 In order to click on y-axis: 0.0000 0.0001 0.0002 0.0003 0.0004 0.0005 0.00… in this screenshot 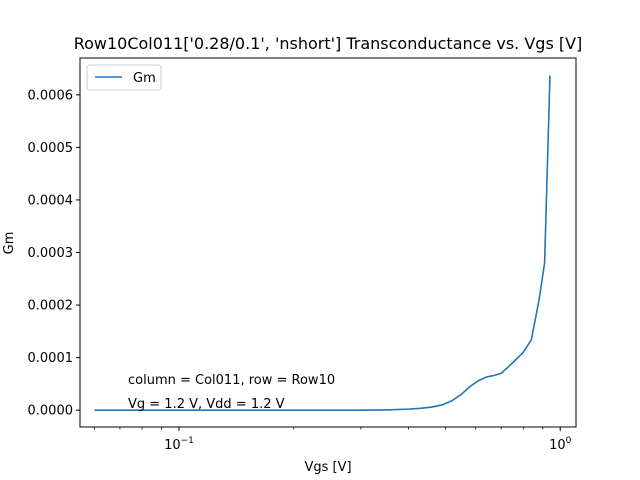, I will do `click(54, 253)`.